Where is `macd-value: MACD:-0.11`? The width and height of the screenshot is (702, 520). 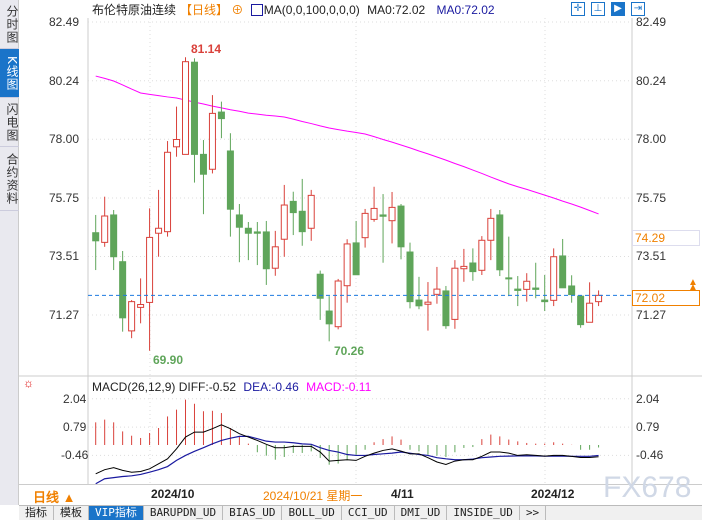
macd-value: MACD:-0.11 is located at coordinates (339, 387).